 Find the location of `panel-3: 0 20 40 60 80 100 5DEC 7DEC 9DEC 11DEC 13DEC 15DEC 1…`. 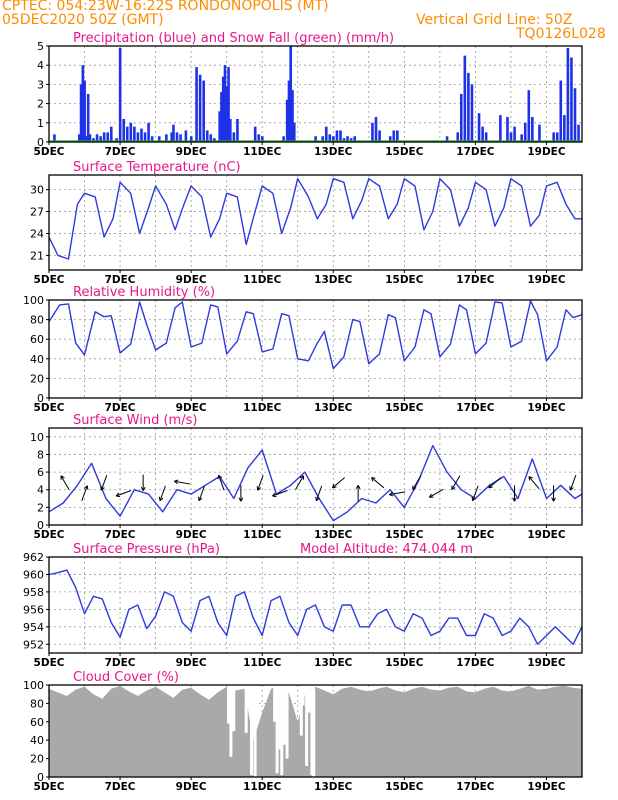

panel-3: 0 20 40 60 80 100 5DEC 7DEC 9DEC 11DEC 13DEC 15DEC 1… is located at coordinates (303, 349).